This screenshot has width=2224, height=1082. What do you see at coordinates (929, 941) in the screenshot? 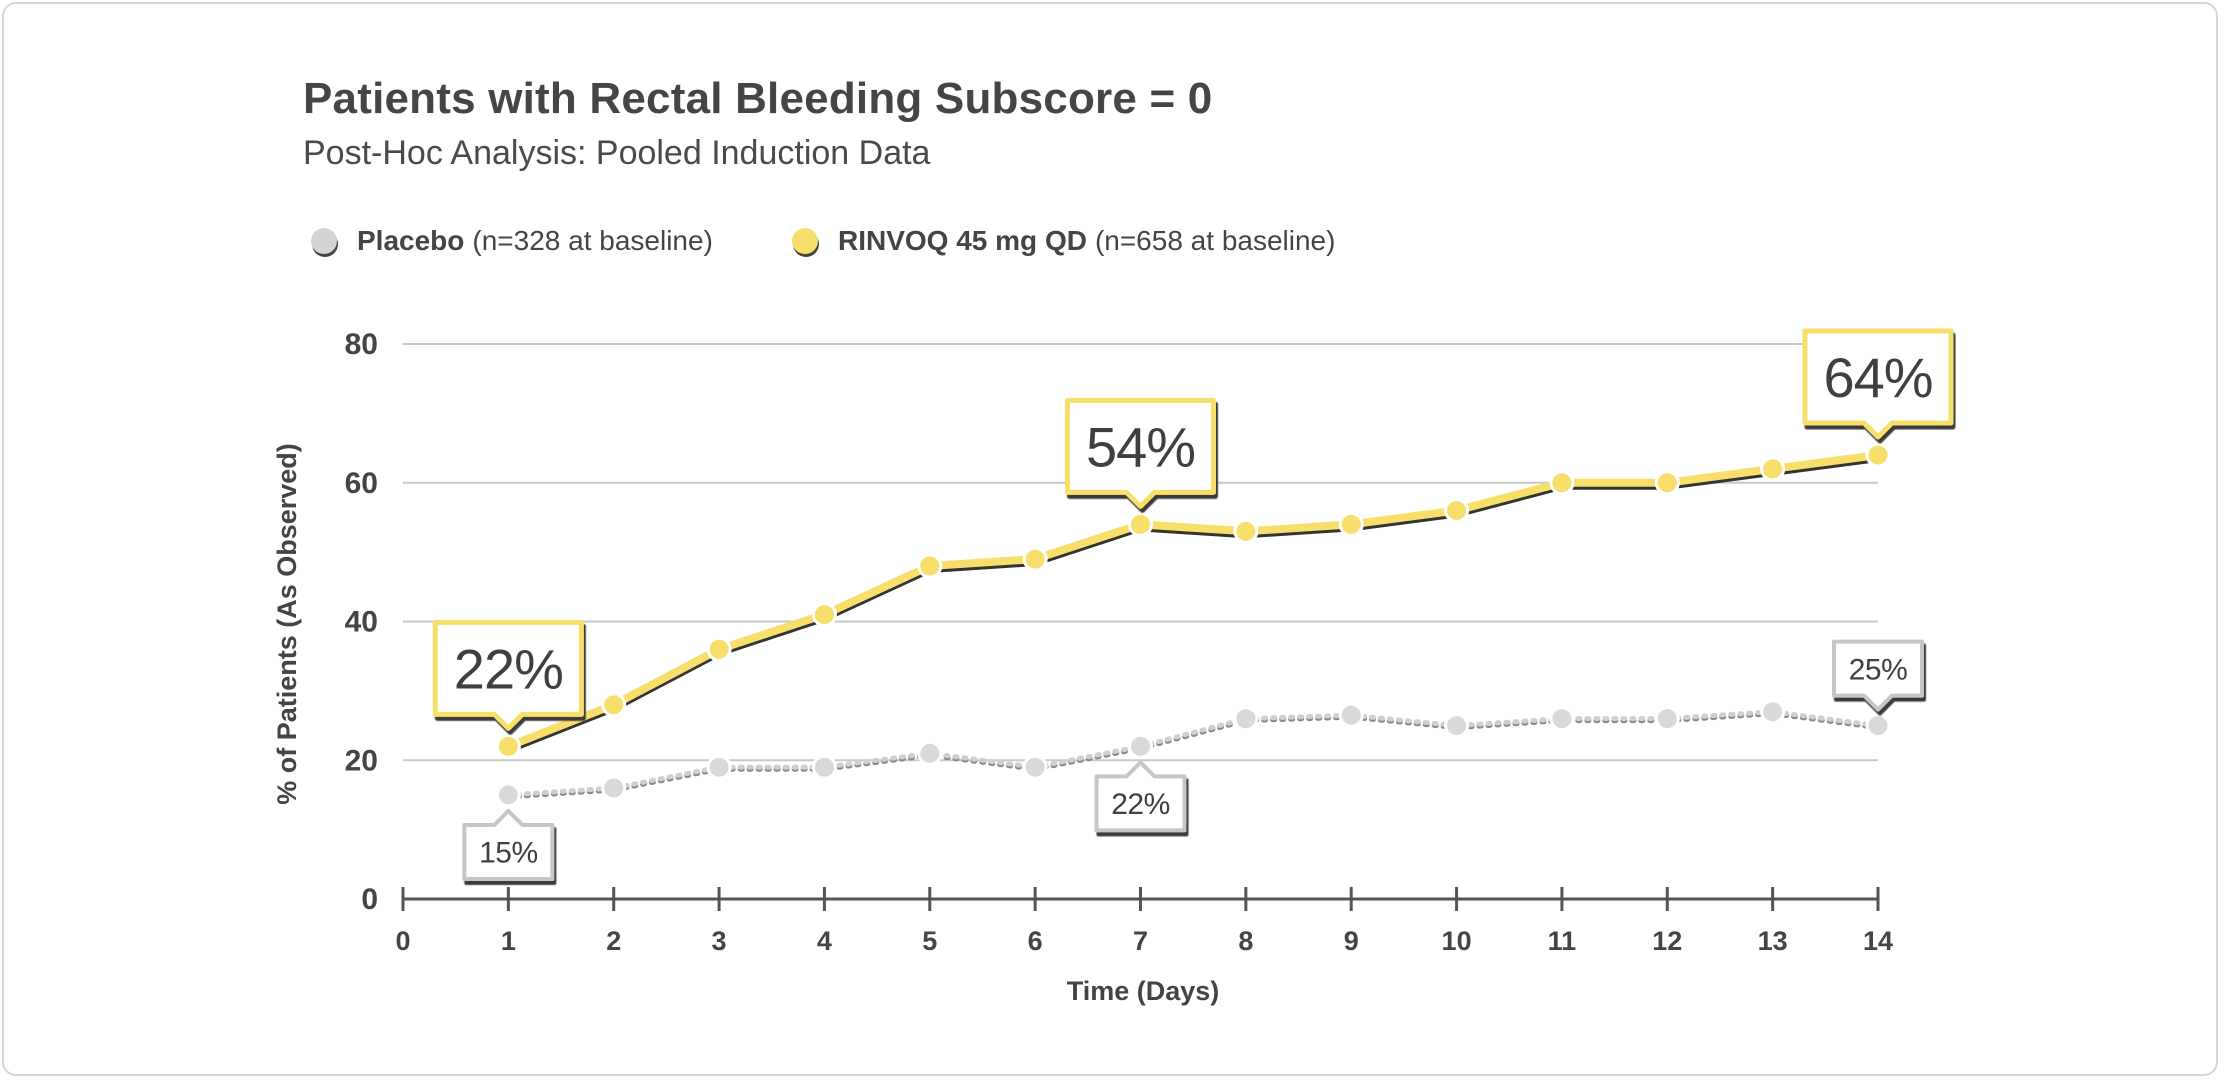
I see `x-tick-label: 5` at bounding box center [929, 941].